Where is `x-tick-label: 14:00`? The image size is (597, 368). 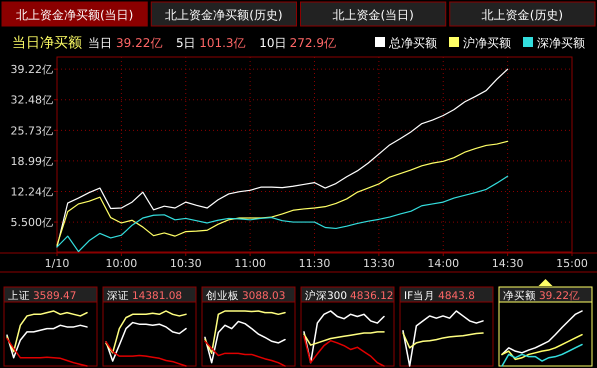
x-tick-label: 14:00 is located at coordinates (443, 263).